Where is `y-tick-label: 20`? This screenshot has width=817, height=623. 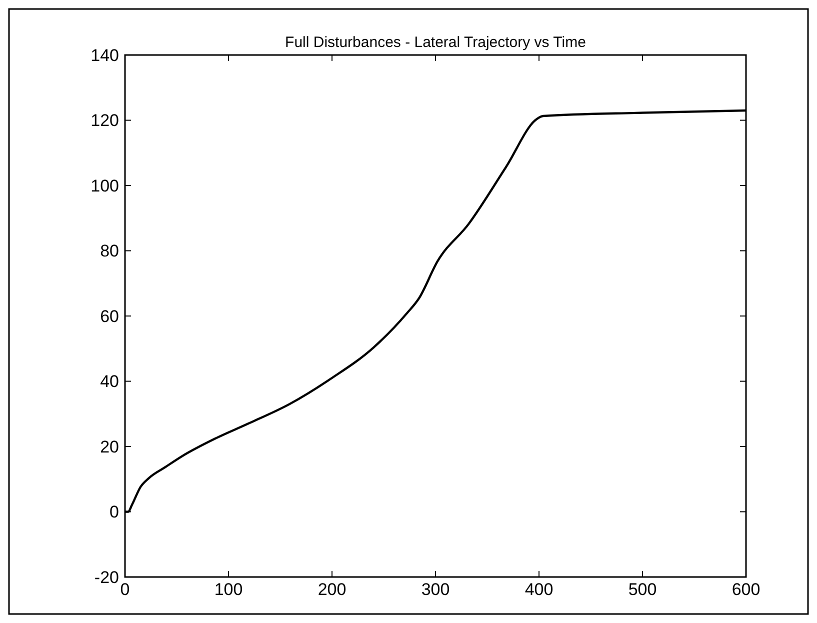 y-tick-label: 20 is located at coordinates (109, 446).